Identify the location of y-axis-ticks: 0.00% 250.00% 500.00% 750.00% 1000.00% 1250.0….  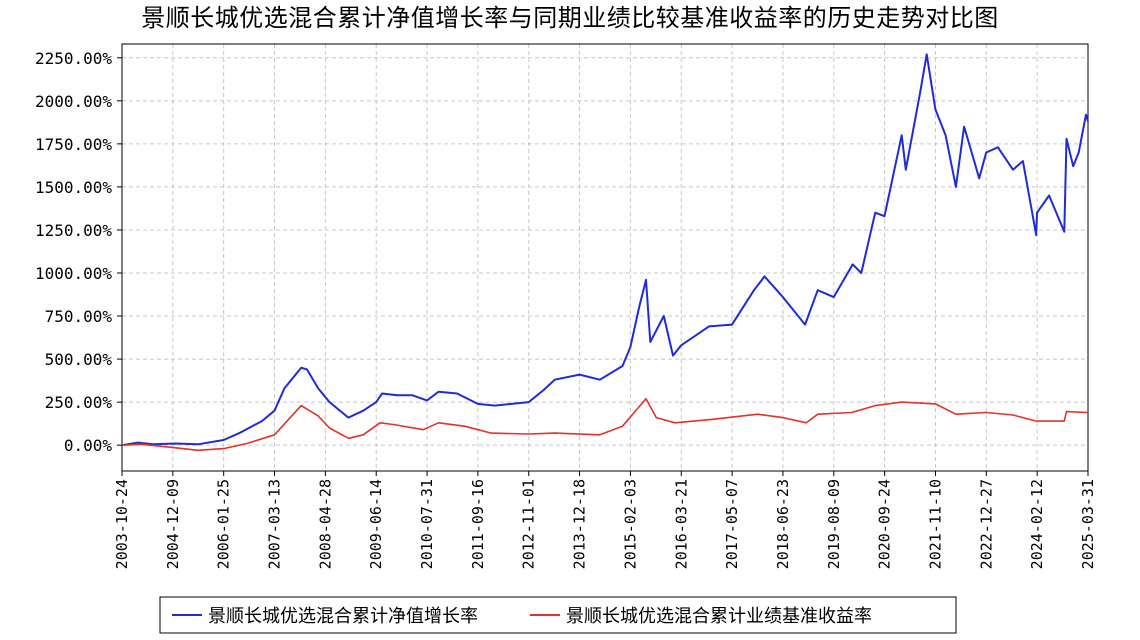
(78, 252).